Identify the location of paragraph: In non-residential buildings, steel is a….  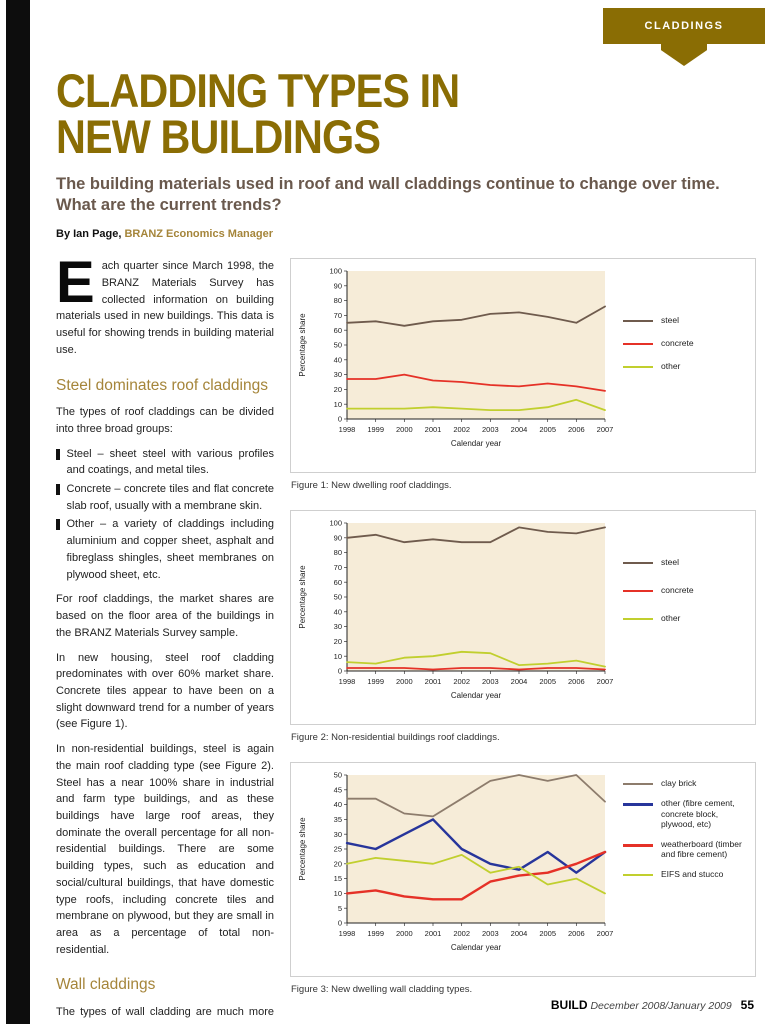
(165, 849).